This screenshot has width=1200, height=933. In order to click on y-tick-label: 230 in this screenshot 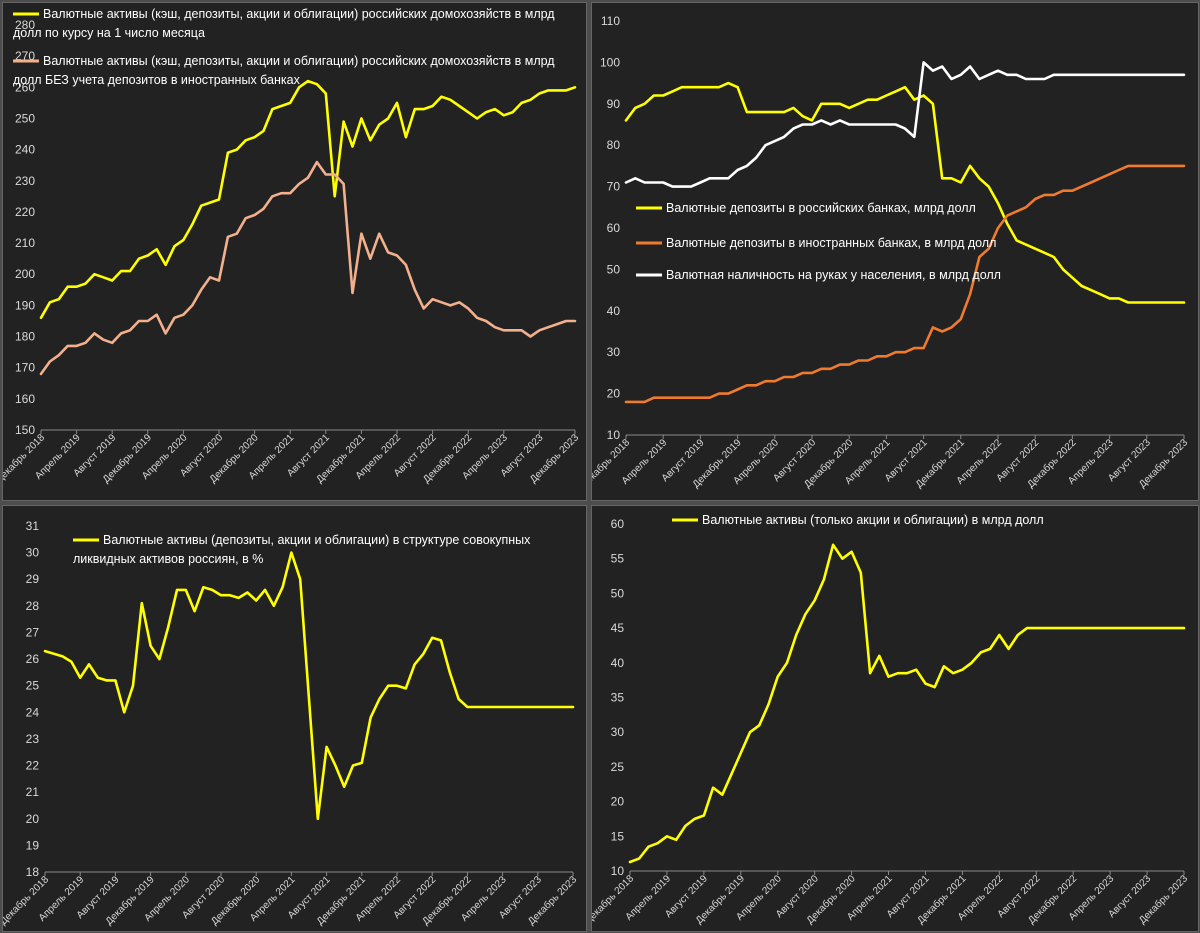, I will do `click(25, 181)`.